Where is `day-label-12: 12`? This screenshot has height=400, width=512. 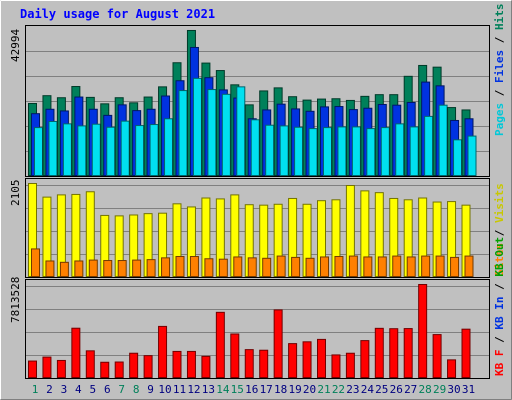
day-label-12: 12 is located at coordinates (193, 389).